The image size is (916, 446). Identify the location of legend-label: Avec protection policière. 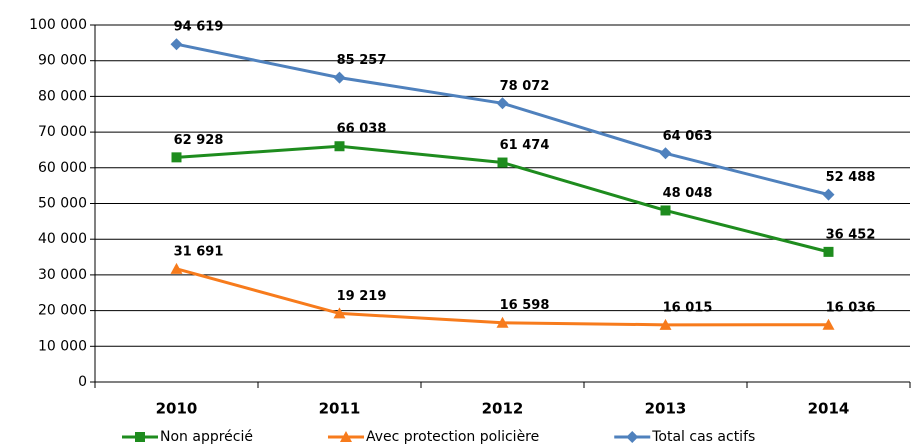
(452, 437).